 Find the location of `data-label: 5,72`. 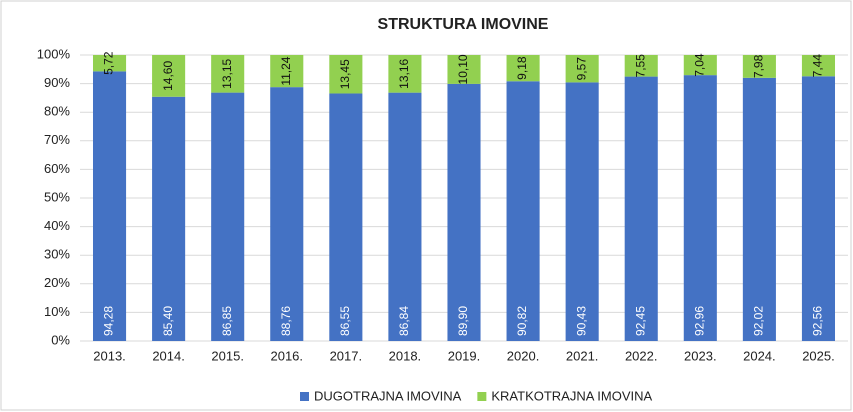

data-label: 5,72 is located at coordinates (109, 63).